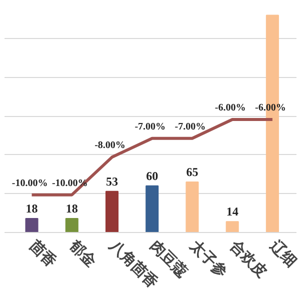 The image size is (300, 300). What do you see at coordinates (83, 253) in the screenshot?
I see `x-tick-label: 郁金` at bounding box center [83, 253].